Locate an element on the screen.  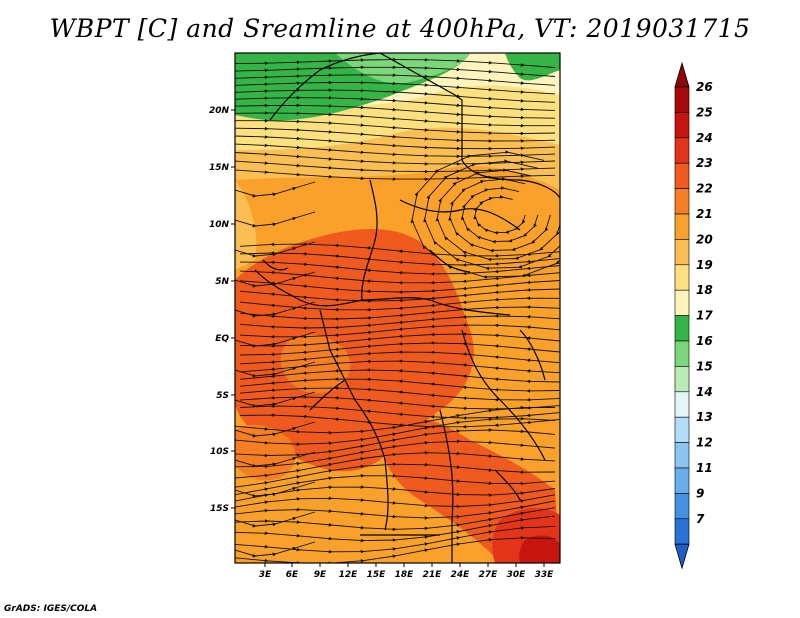
lon-label-27e: 27E is located at coordinates (489, 575).